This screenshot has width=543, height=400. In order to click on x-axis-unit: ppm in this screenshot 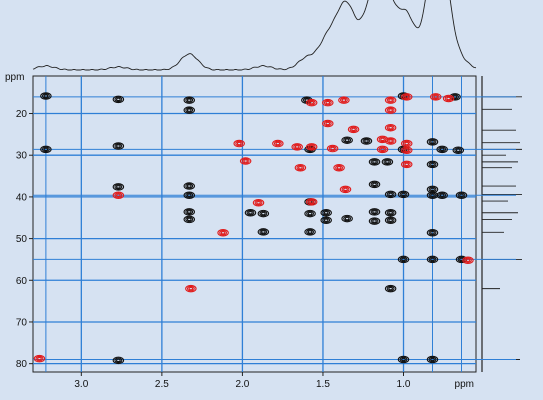, I will do `click(464, 384)`.